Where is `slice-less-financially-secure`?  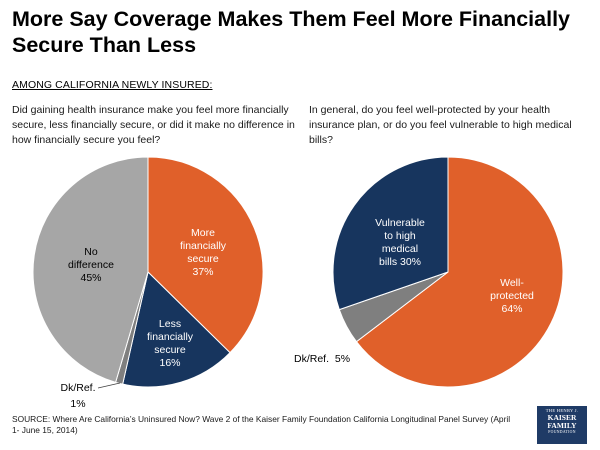
slice-less-financially-secure is located at coordinates (176, 329).